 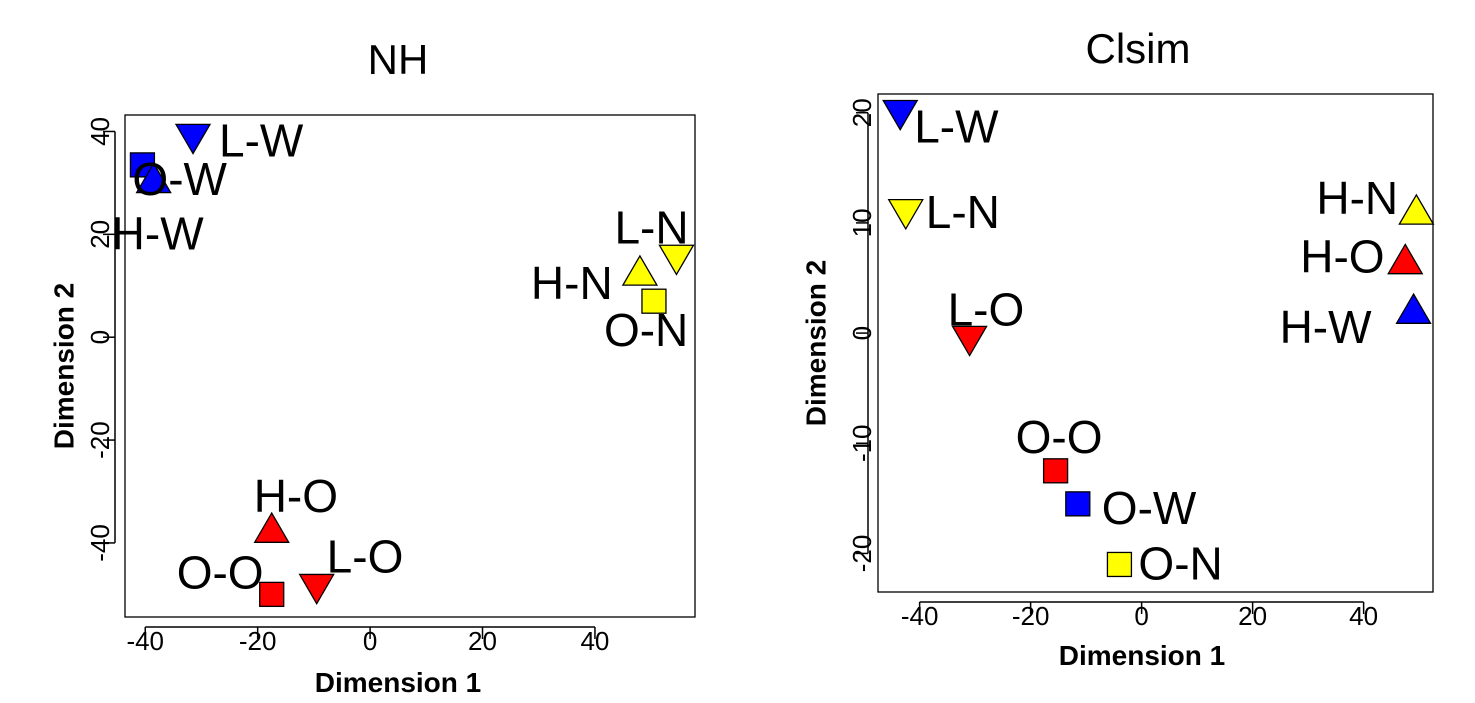 I want to click on y-tick-label: 40, so click(x=100, y=131).